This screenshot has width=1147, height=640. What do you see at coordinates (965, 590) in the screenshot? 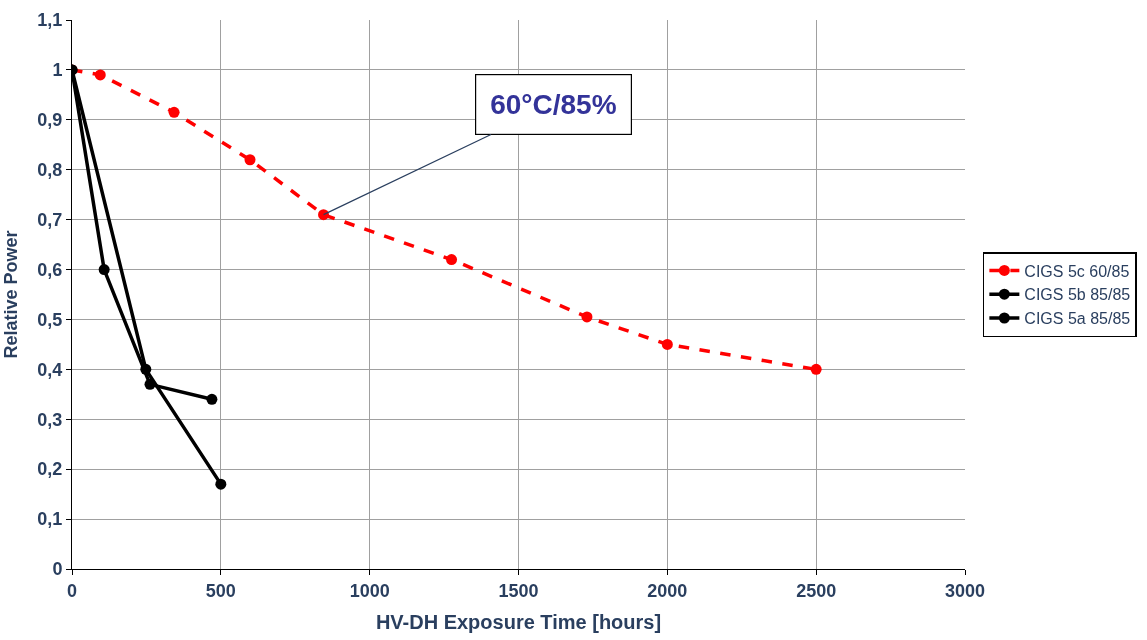
I see `x-tick-label: 3000` at bounding box center [965, 590].